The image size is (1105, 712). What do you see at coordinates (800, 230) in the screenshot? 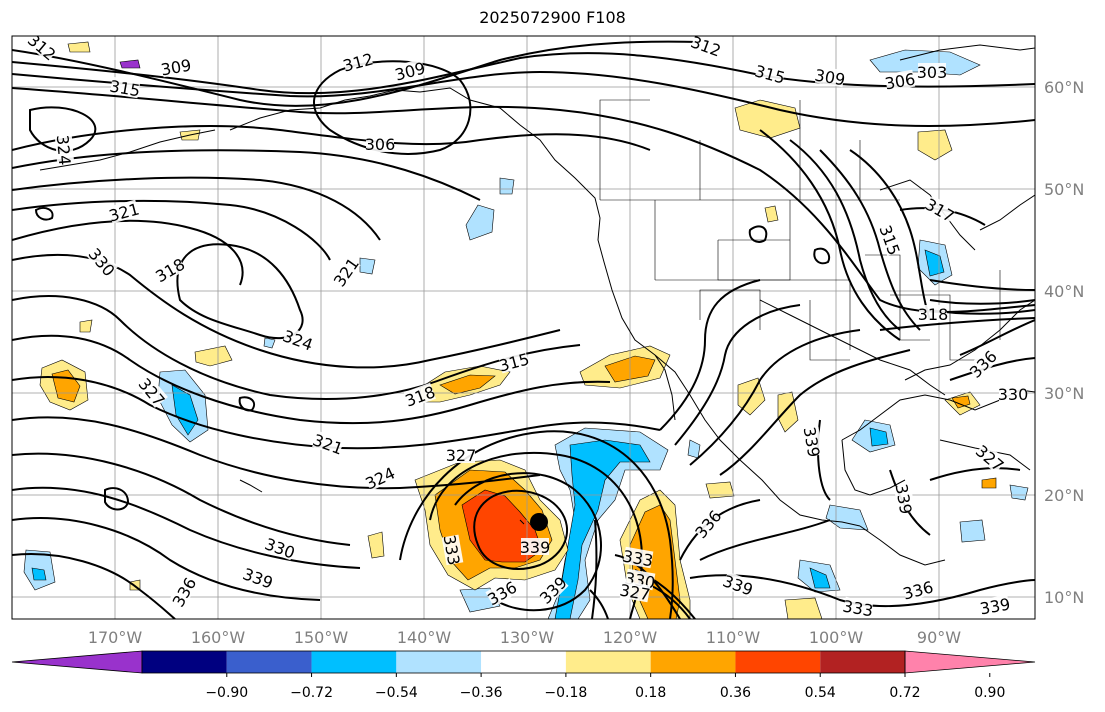
I see `state-borders` at bounding box center [800, 230].